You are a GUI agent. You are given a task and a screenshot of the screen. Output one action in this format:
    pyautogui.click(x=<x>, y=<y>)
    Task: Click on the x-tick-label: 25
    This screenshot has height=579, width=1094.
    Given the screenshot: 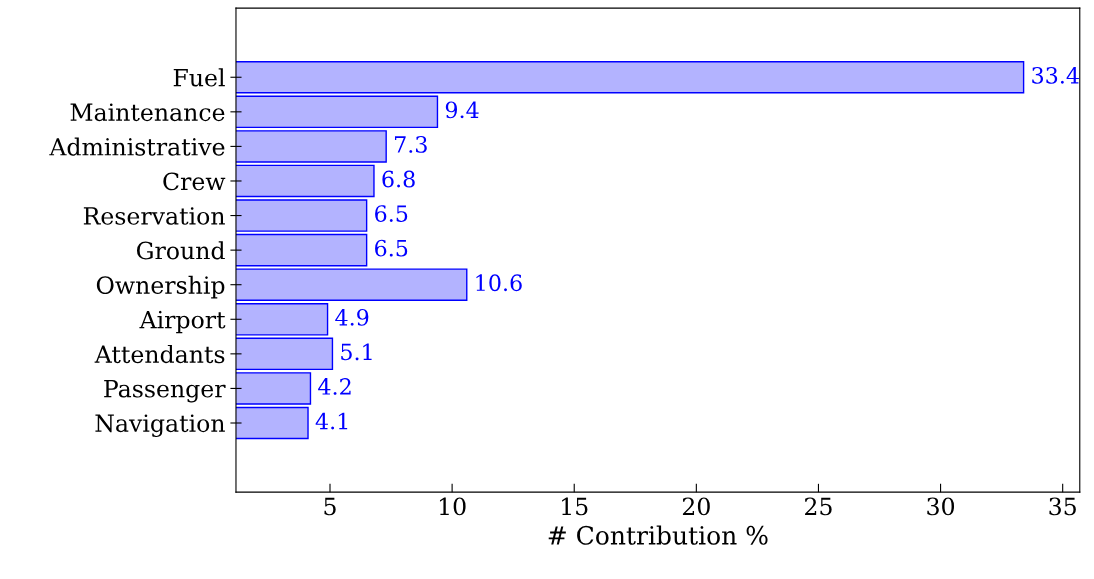 What is the action you would take?
    pyautogui.click(x=818, y=506)
    